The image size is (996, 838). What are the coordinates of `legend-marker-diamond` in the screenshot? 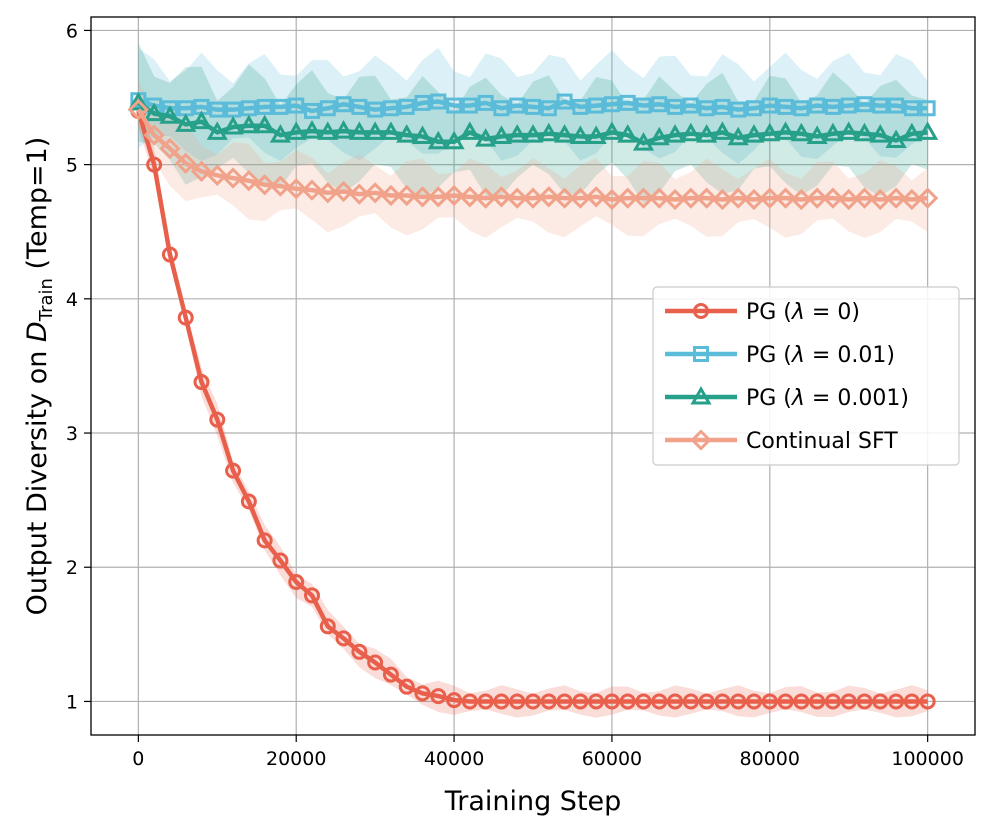 It's located at (701, 440).